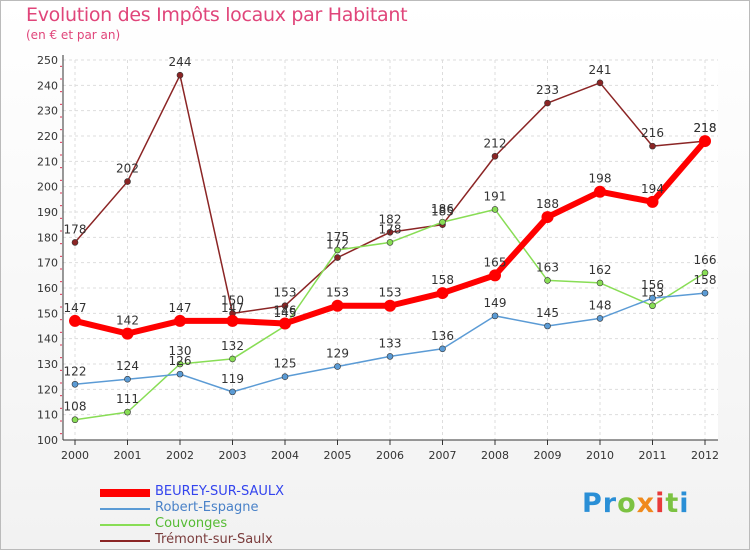 Image resolution: width=750 pixels, height=550 pixels. I want to click on y-tick-label: 180, so click(47, 237).